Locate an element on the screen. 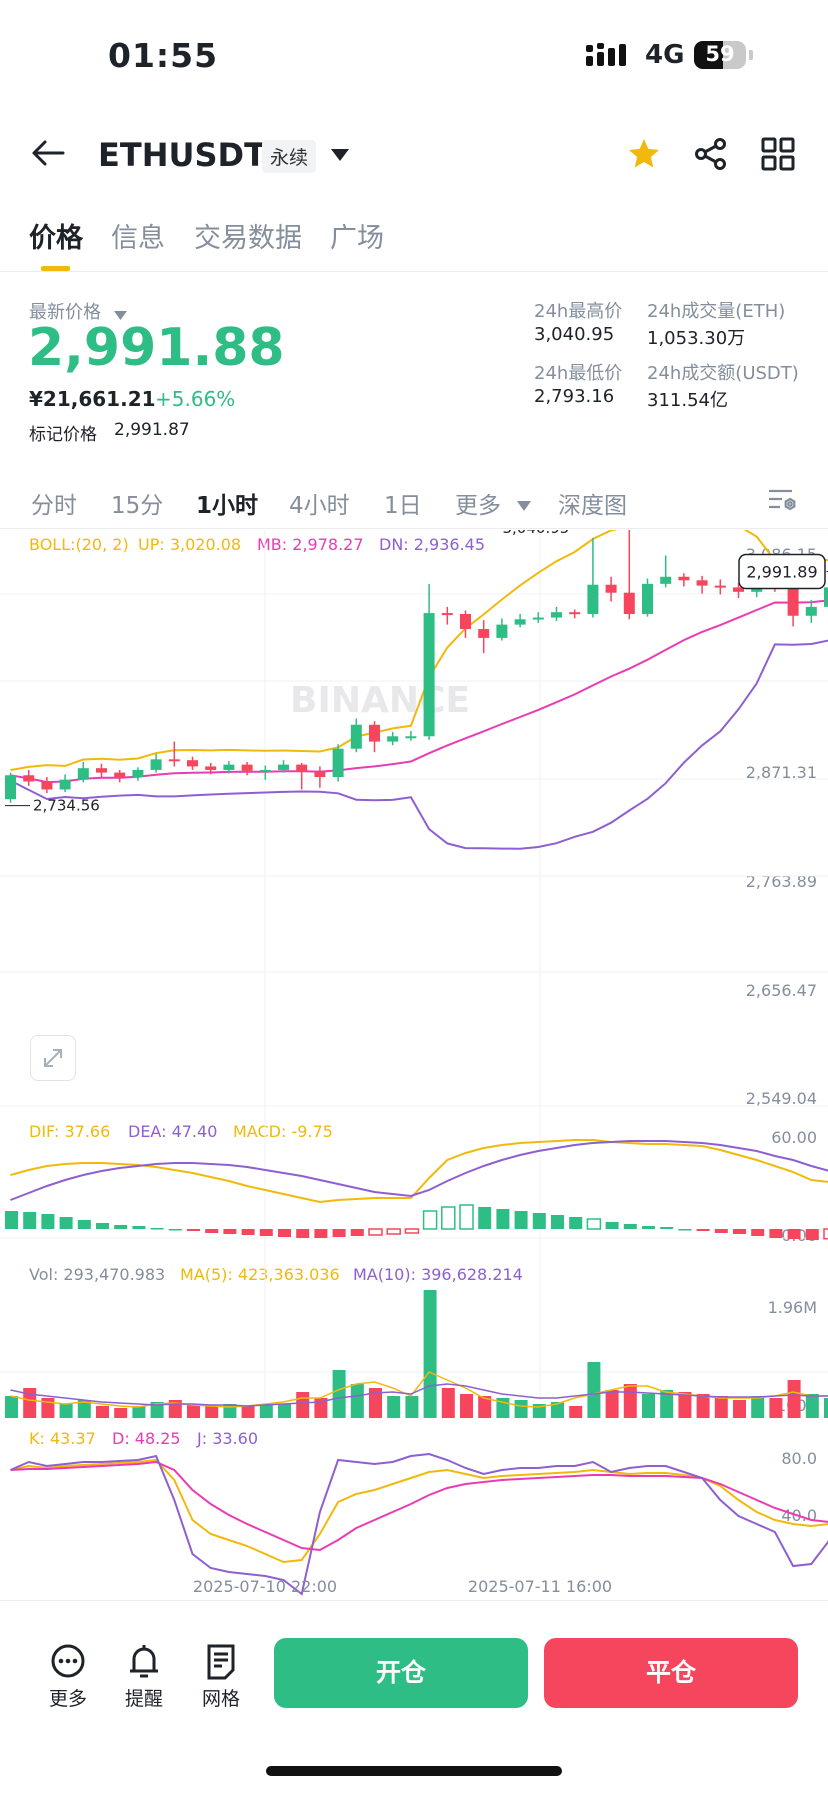 This screenshot has width=828, height=1795. tab-info: 信息 is located at coordinates (138, 238).